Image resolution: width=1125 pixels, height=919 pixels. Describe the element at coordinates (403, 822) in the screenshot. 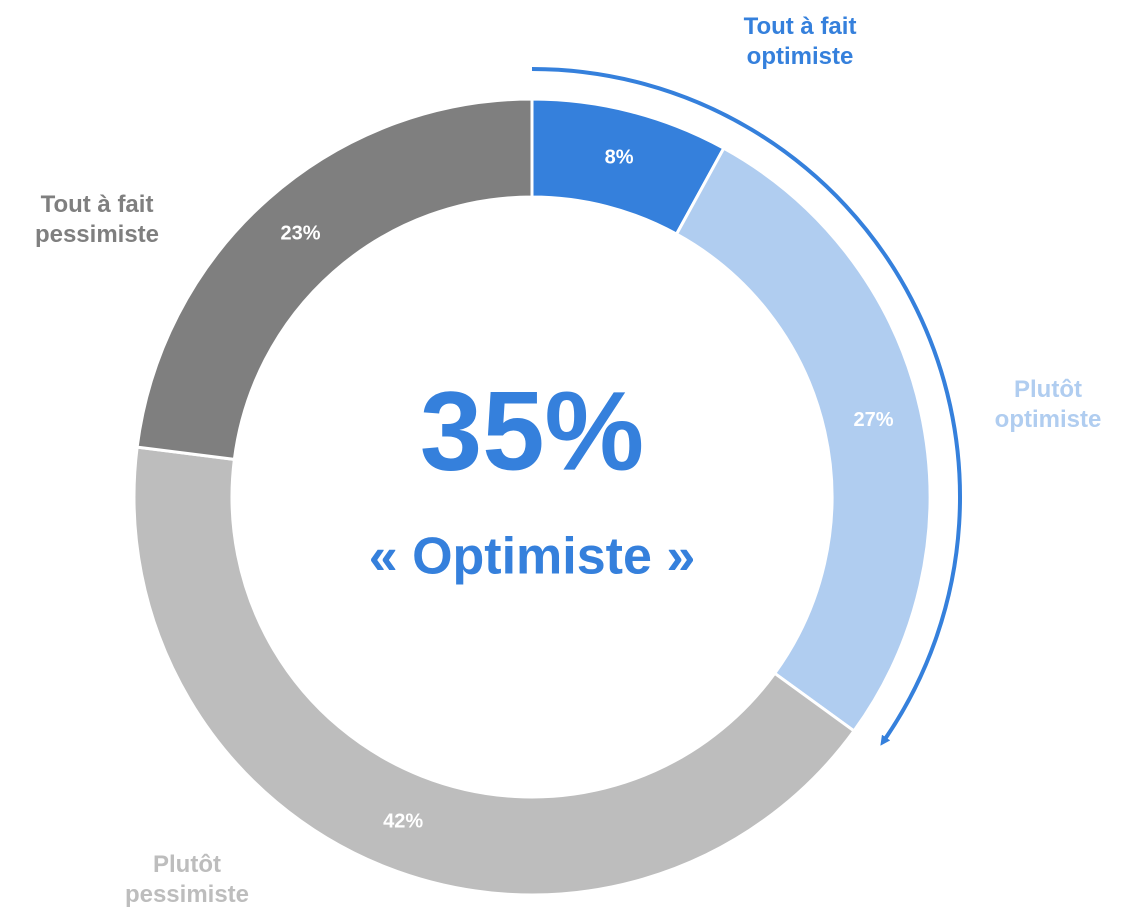

I see `value-label: 42%` at that location.